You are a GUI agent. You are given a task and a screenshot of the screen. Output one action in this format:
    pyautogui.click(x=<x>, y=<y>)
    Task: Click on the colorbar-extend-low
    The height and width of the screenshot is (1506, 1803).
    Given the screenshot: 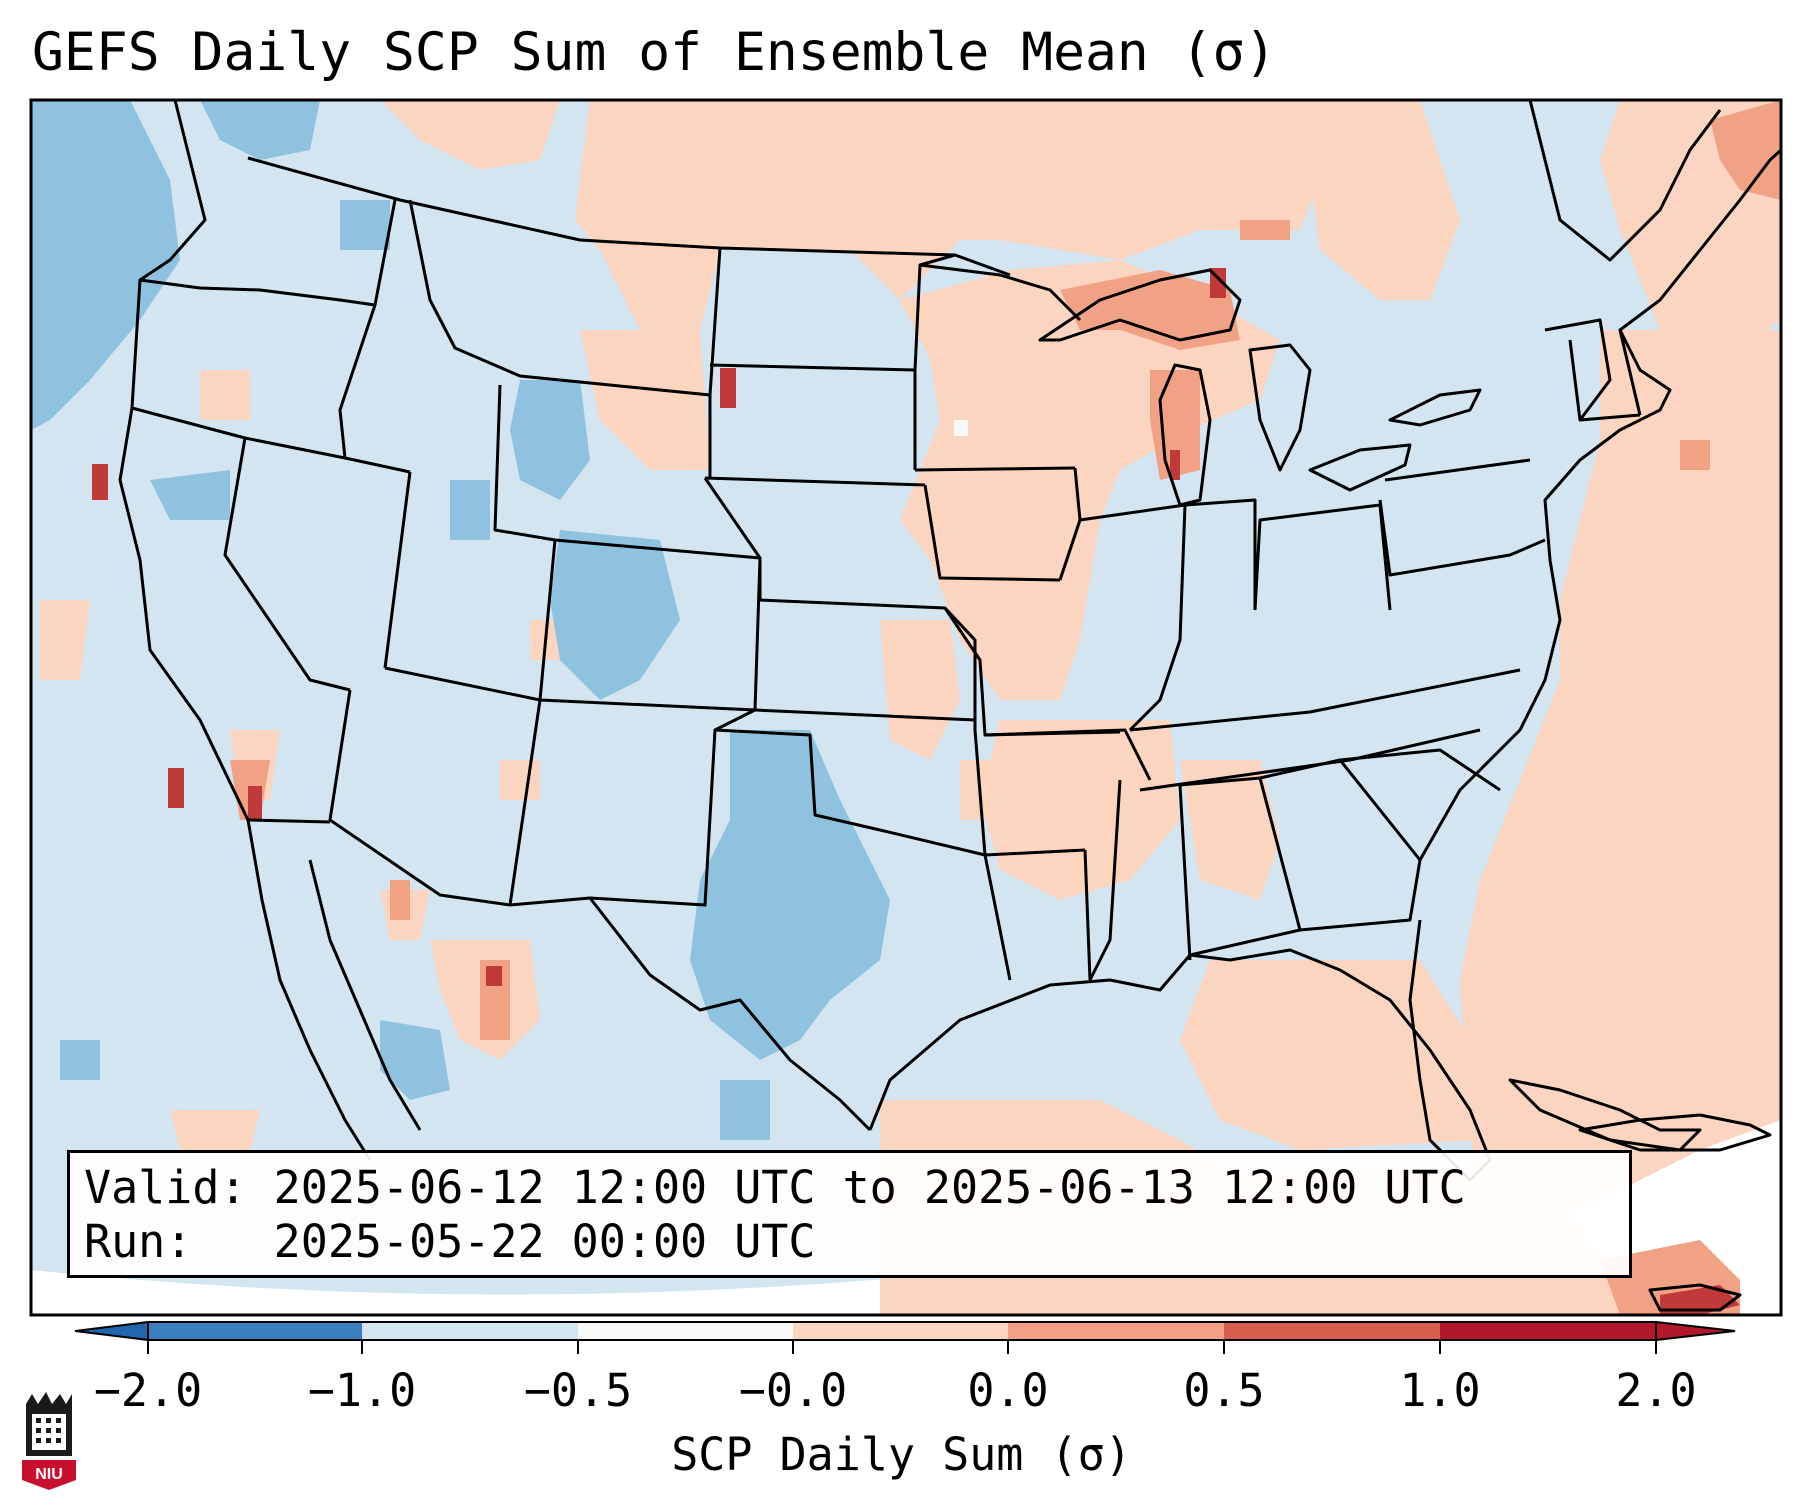 What is the action you would take?
    pyautogui.click(x=111, y=1331)
    